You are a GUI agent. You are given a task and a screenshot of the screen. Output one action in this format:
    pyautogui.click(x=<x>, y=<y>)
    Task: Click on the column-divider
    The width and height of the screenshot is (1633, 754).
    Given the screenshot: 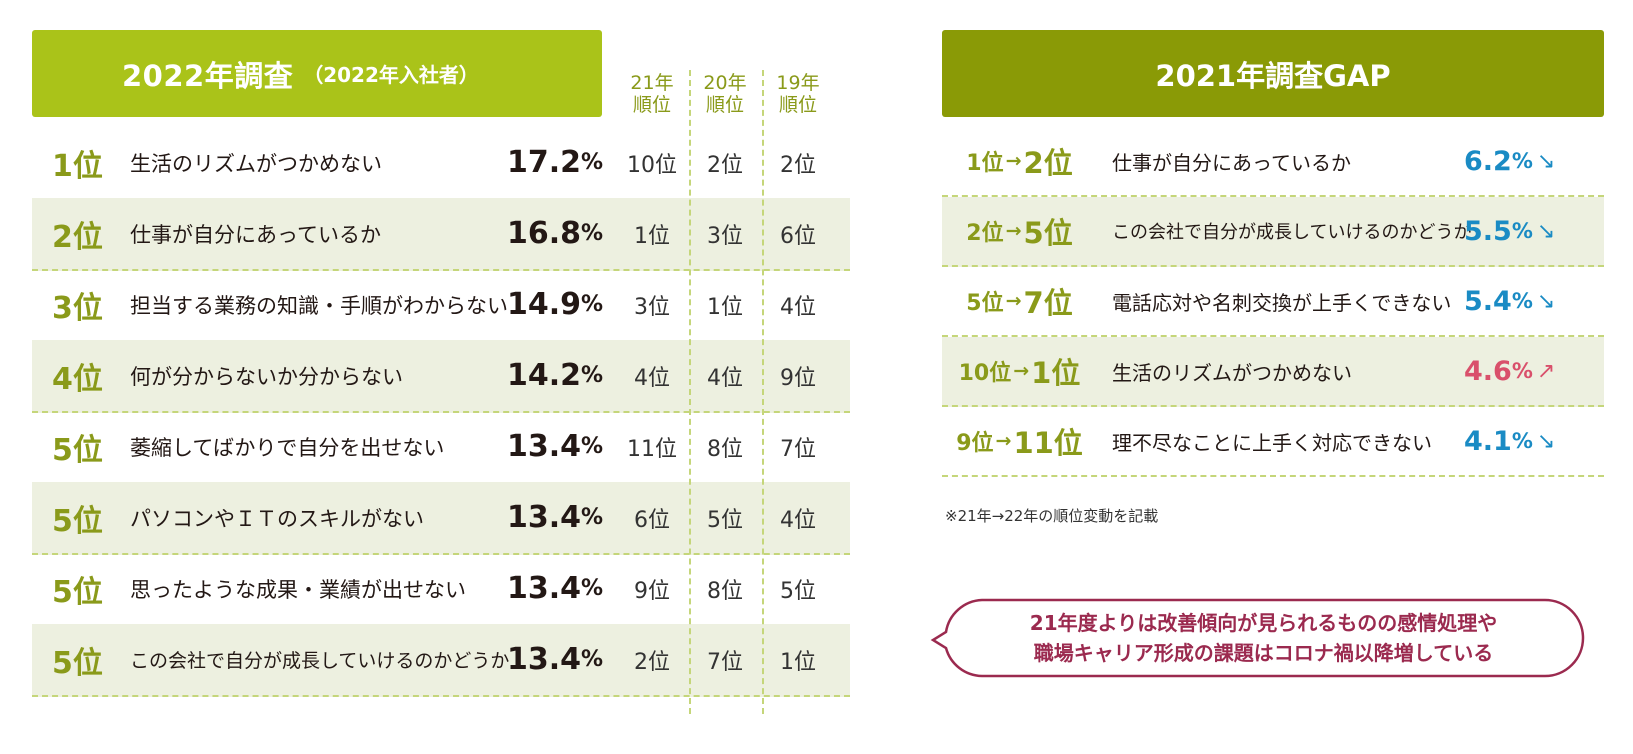 What is the action you would take?
    pyautogui.click(x=690, y=392)
    